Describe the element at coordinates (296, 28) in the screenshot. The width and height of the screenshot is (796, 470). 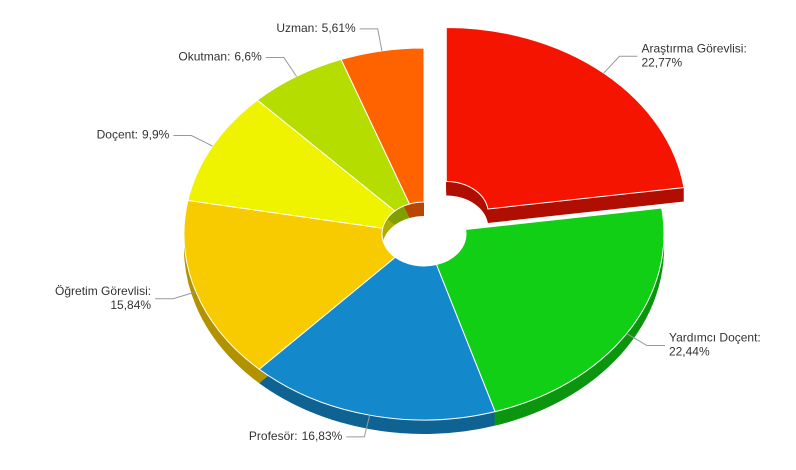
I see `data-label-name: Uzman:` at that location.